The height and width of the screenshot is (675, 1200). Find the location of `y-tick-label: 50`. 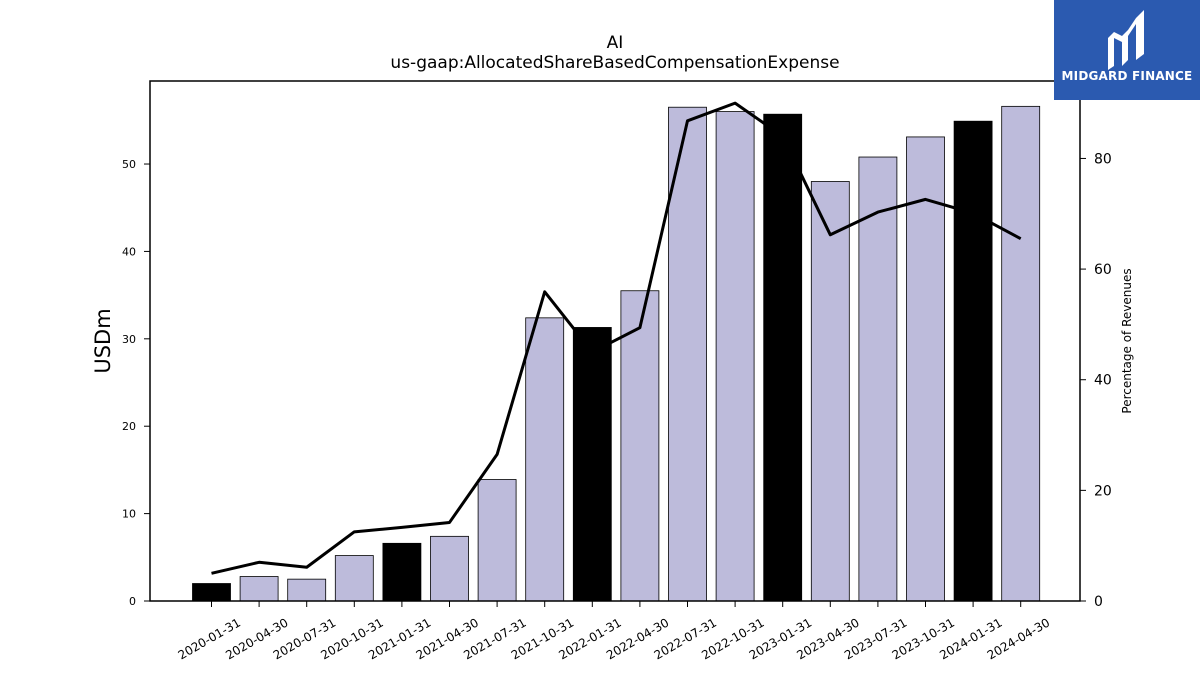

y-tick-label: 50 is located at coordinates (129, 164).